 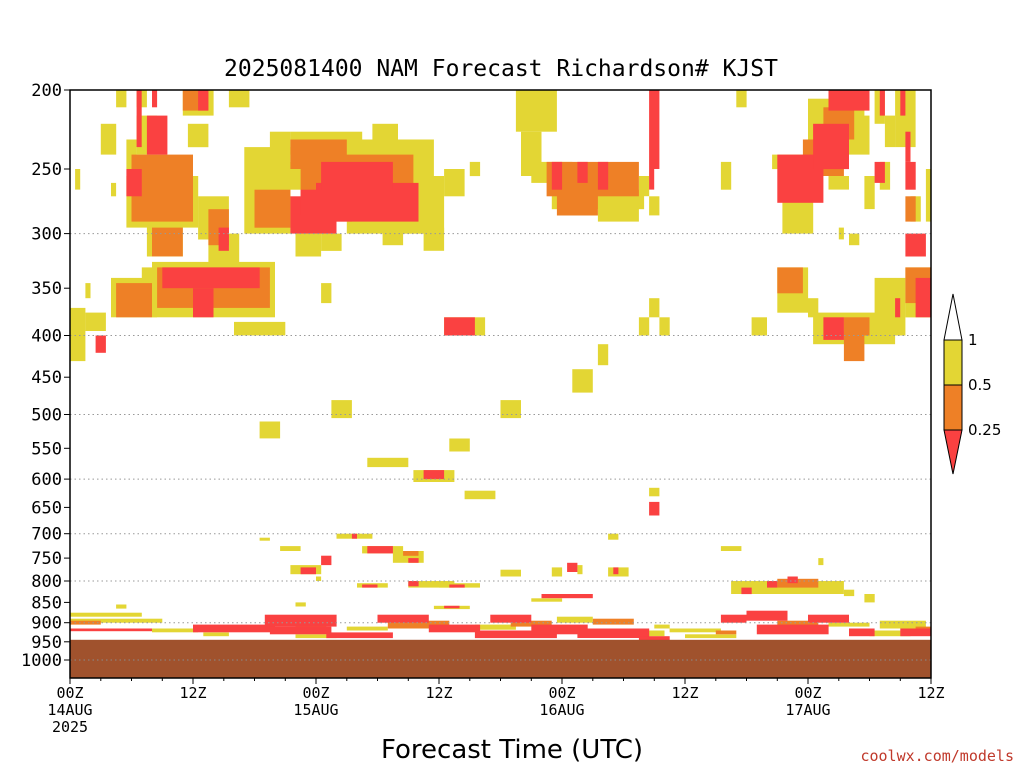 What do you see at coordinates (512, 750) in the screenshot?
I see `x-axis-title: Forecast Time (UTC)` at bounding box center [512, 750].